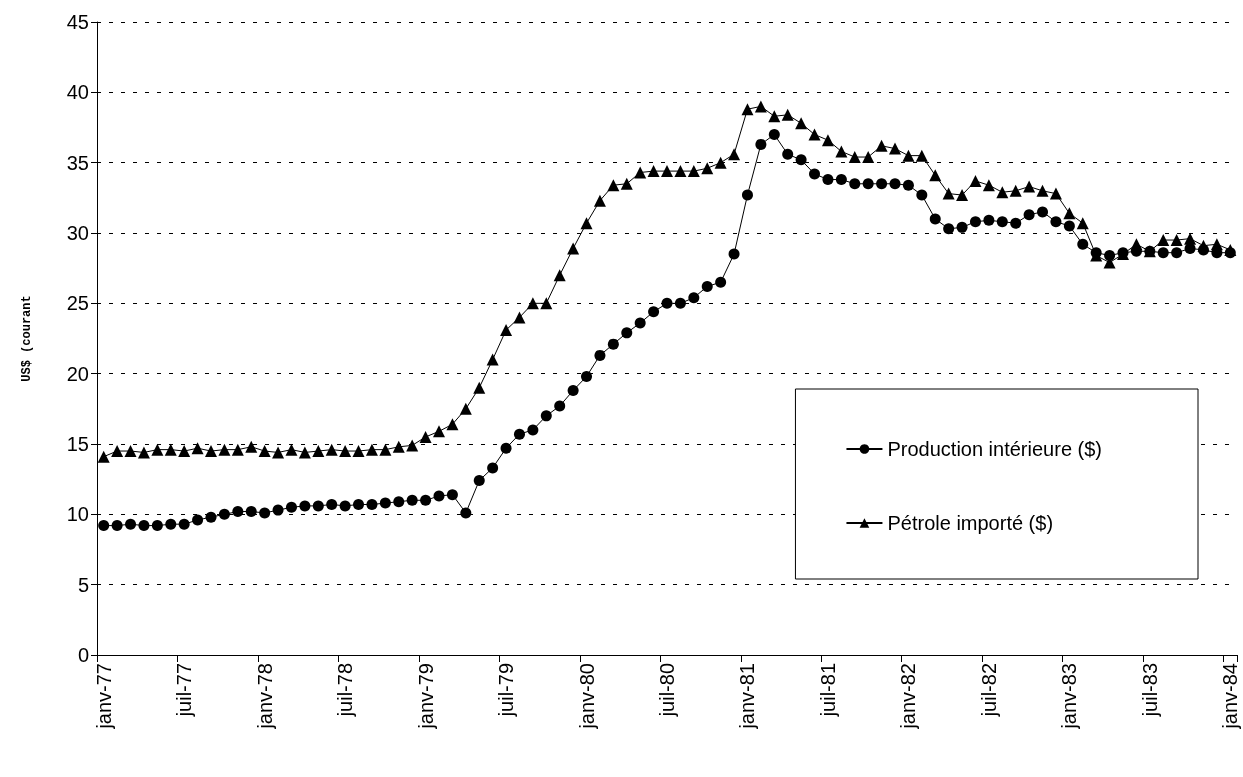 Image resolution: width=1243 pixels, height=777 pixels. Describe the element at coordinates (667, 690) in the screenshot. I see `x-tick-label: juil-80` at that location.